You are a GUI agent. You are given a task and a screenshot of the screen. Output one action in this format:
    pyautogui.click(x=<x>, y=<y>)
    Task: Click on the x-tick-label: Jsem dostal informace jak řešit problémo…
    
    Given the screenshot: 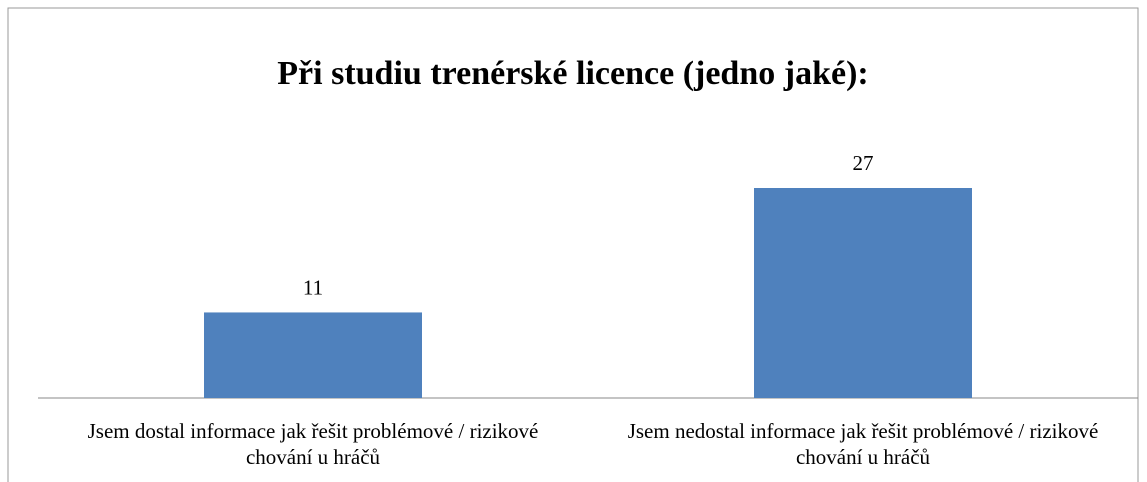 What is the action you would take?
    pyautogui.click(x=313, y=444)
    